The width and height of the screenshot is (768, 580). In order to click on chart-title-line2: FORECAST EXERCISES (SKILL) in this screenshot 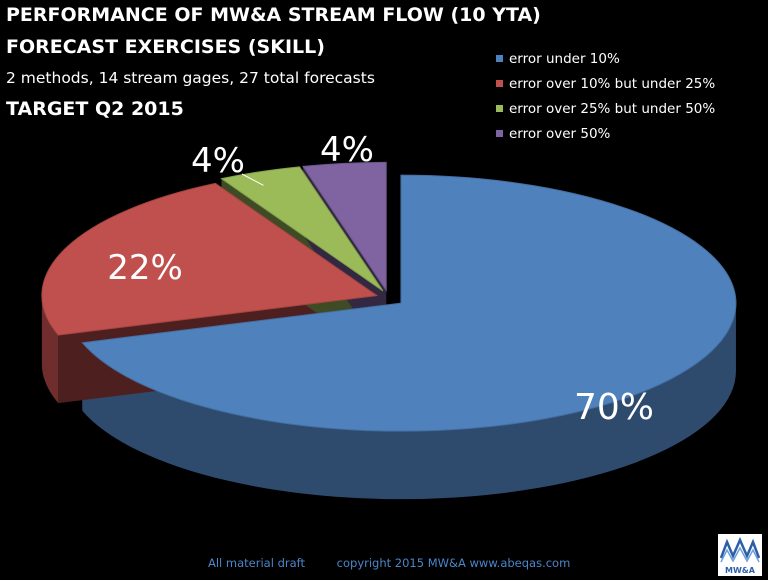, I will do `click(165, 47)`.